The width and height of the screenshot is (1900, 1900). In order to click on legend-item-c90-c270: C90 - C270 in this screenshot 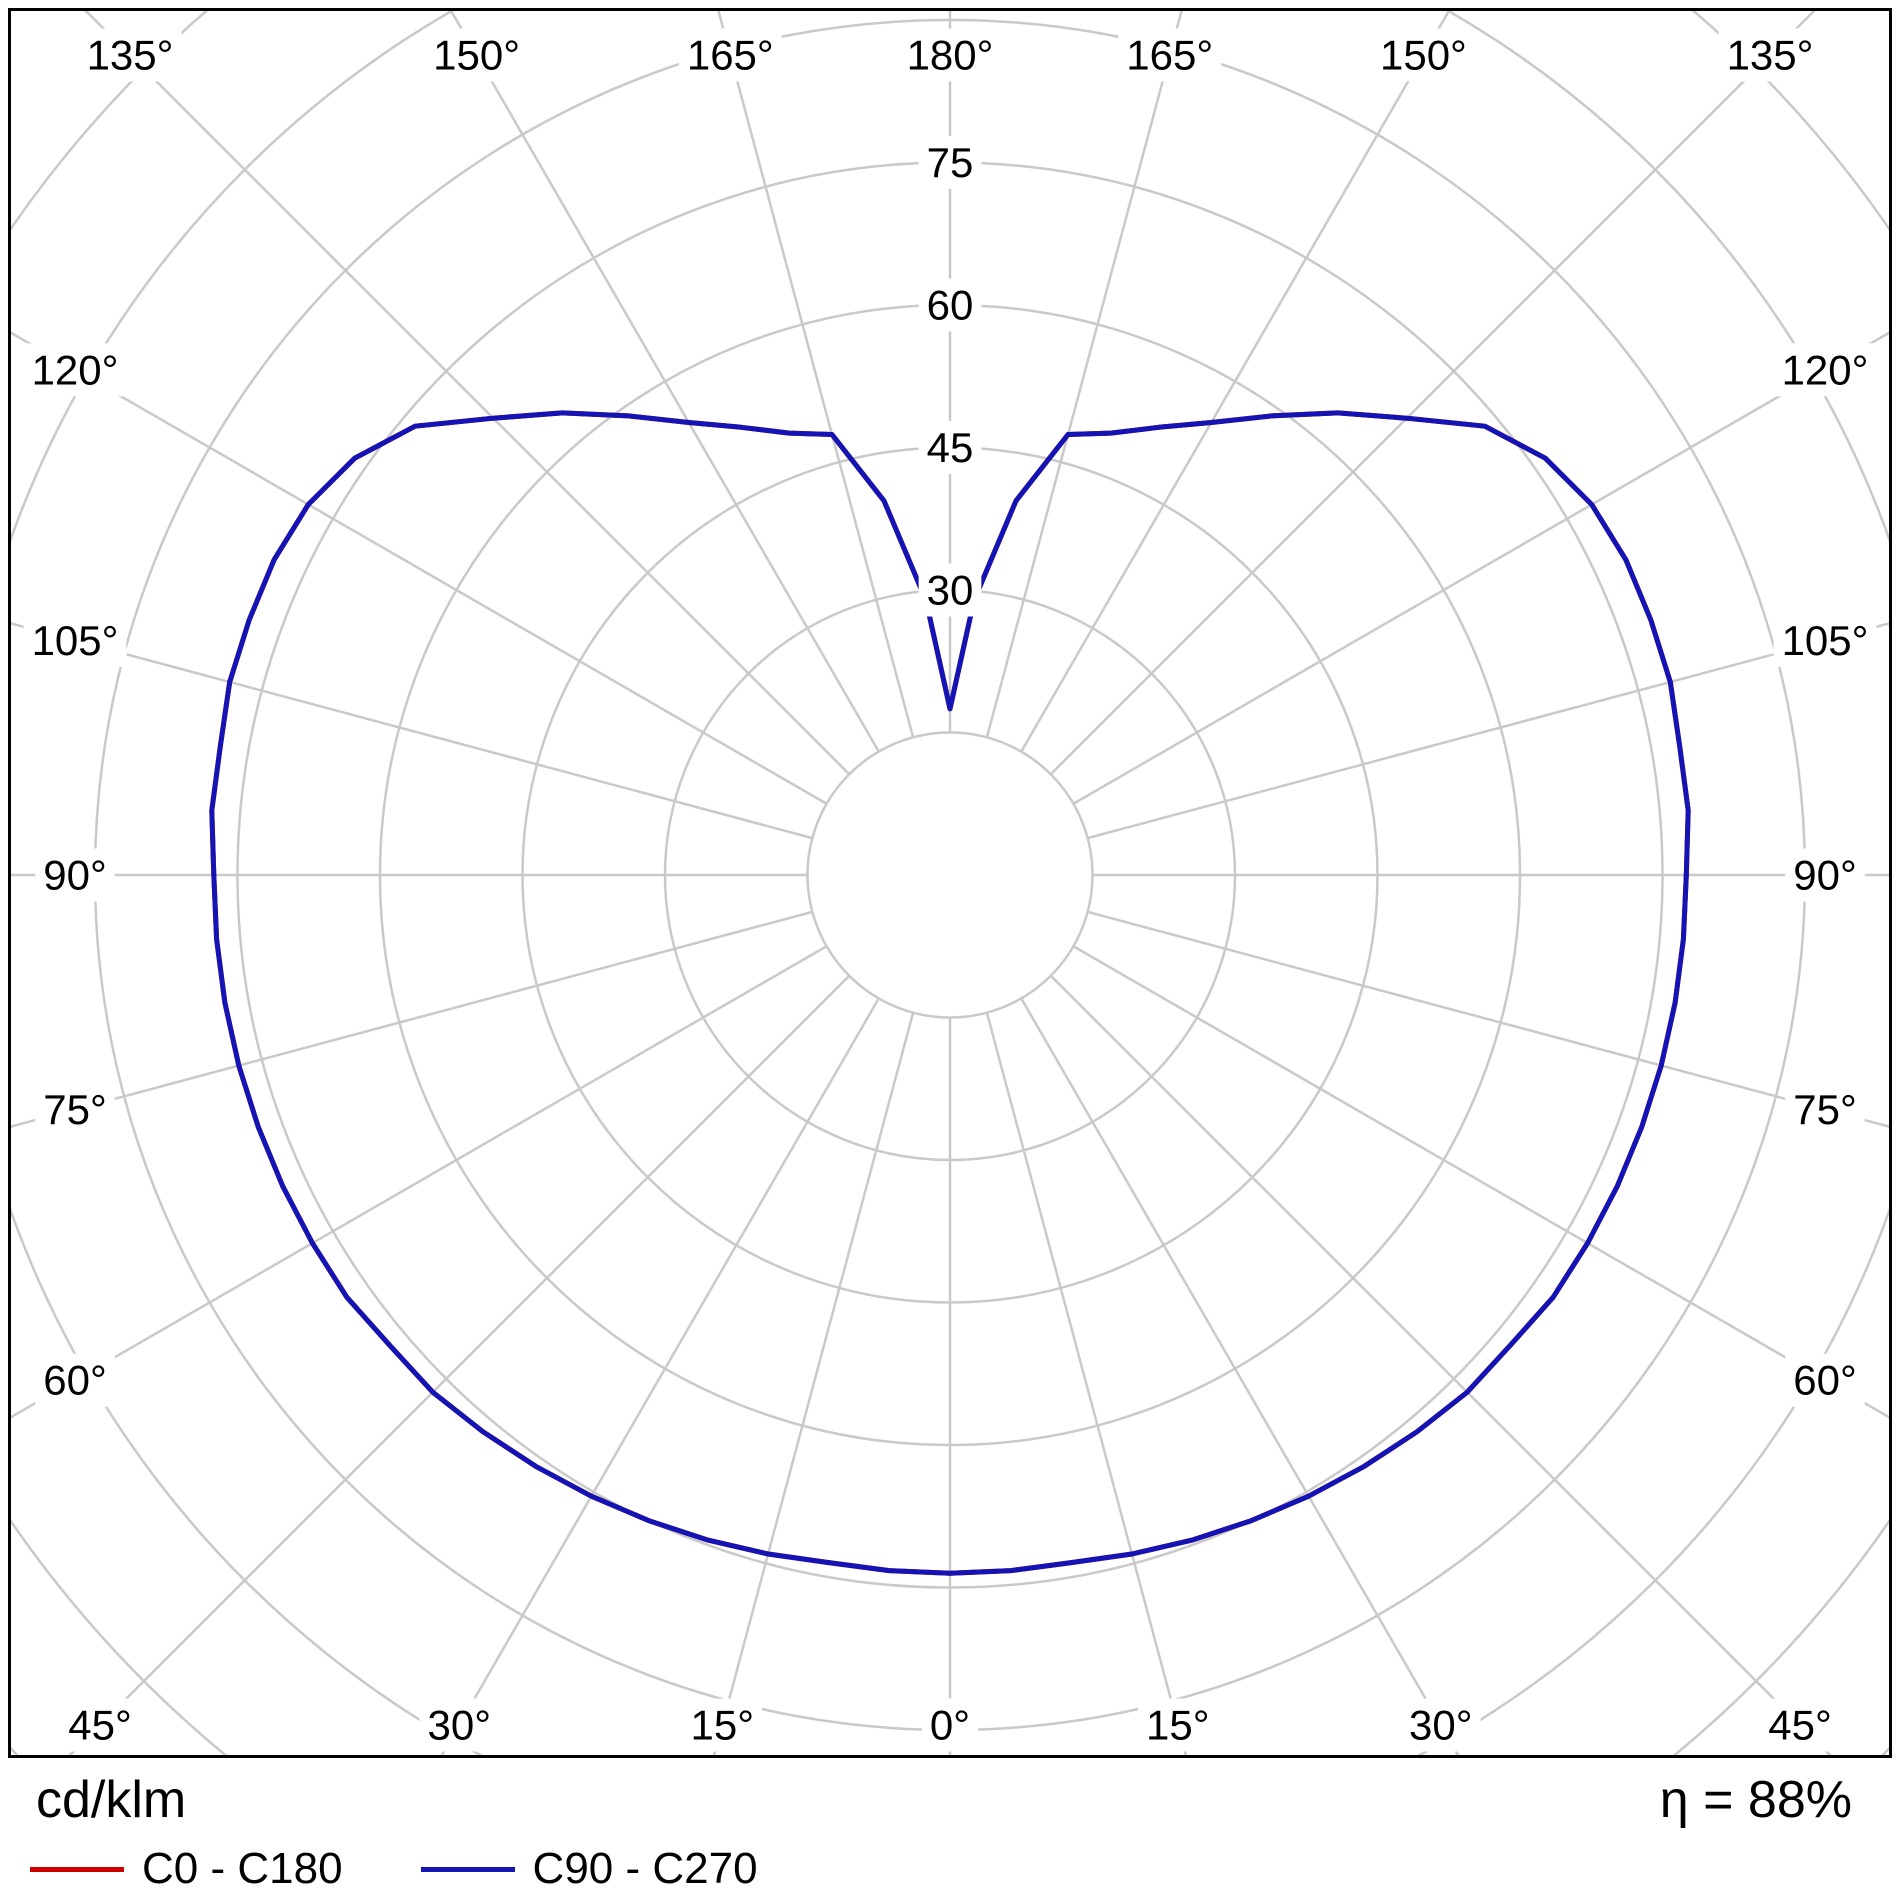, I will do `click(589, 1869)`.